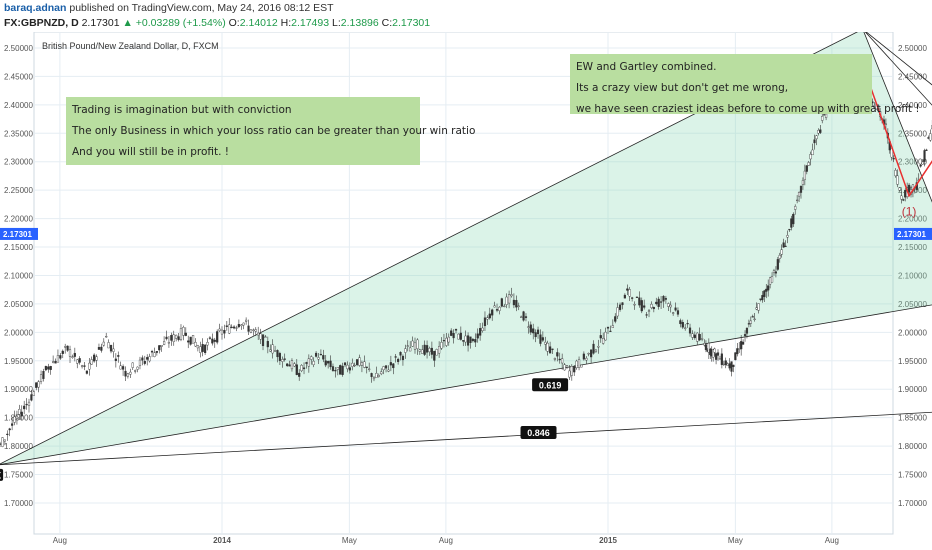 The width and height of the screenshot is (932, 550). What do you see at coordinates (41, 23) in the screenshot?
I see `symbol-label: FX:GBPNZD, D` at bounding box center [41, 23].